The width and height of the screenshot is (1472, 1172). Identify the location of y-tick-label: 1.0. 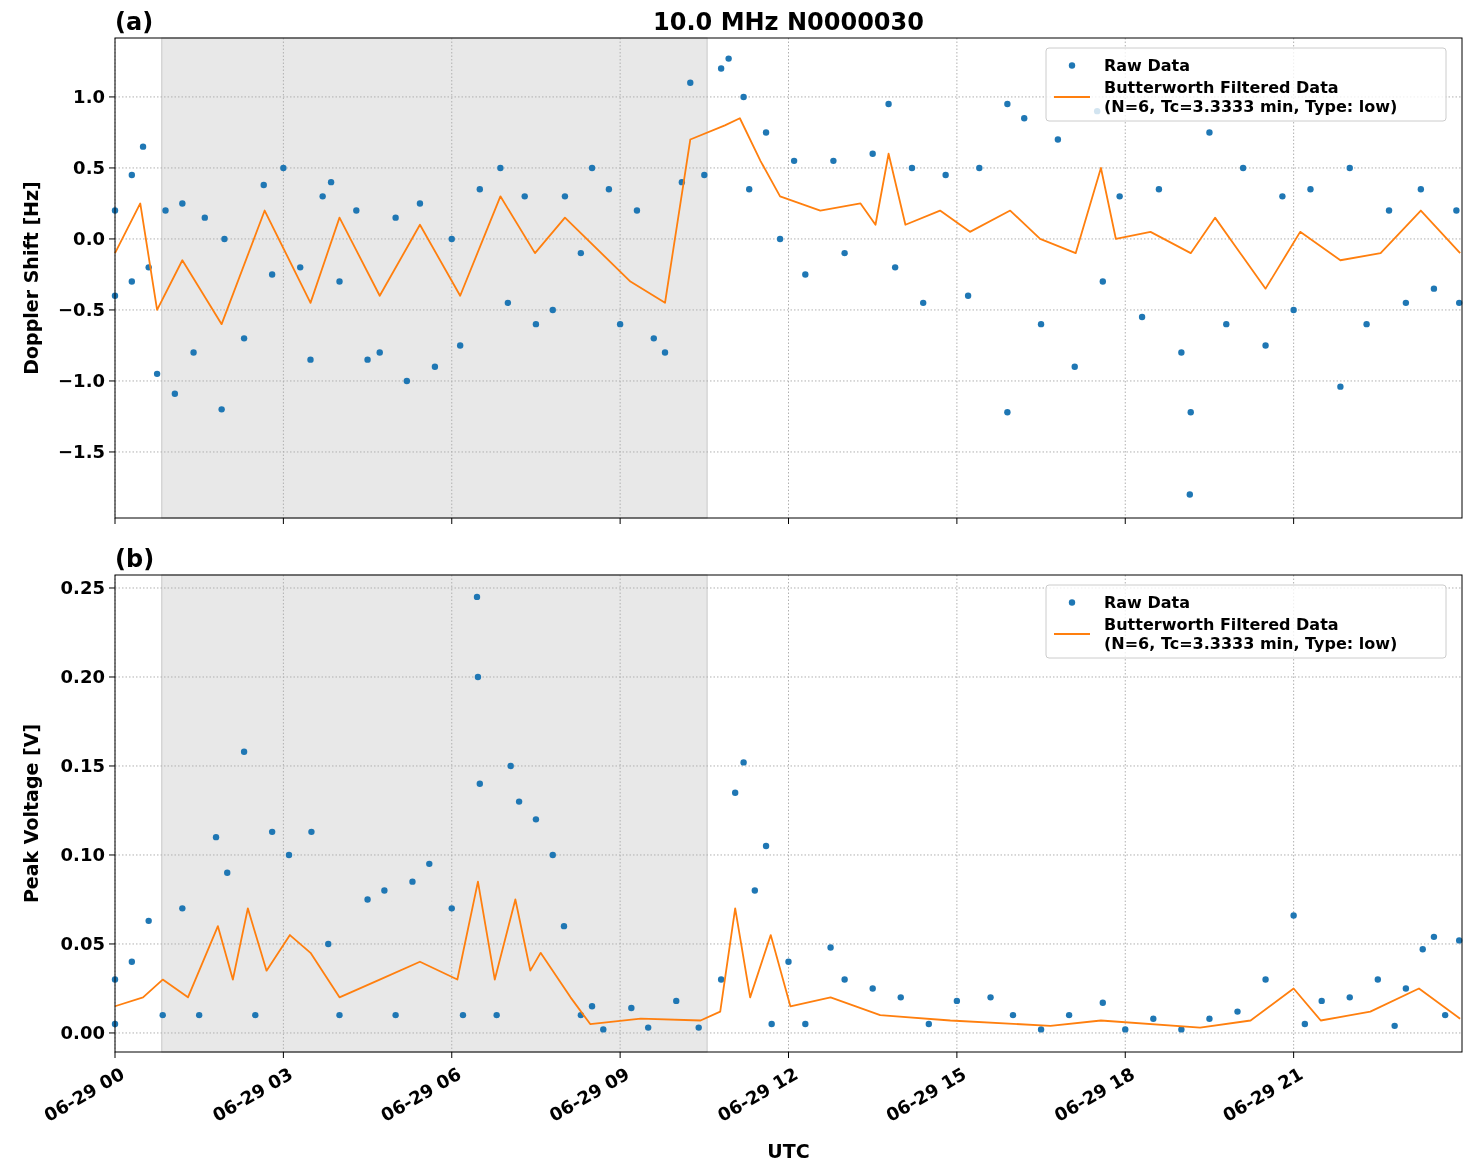
(89, 97).